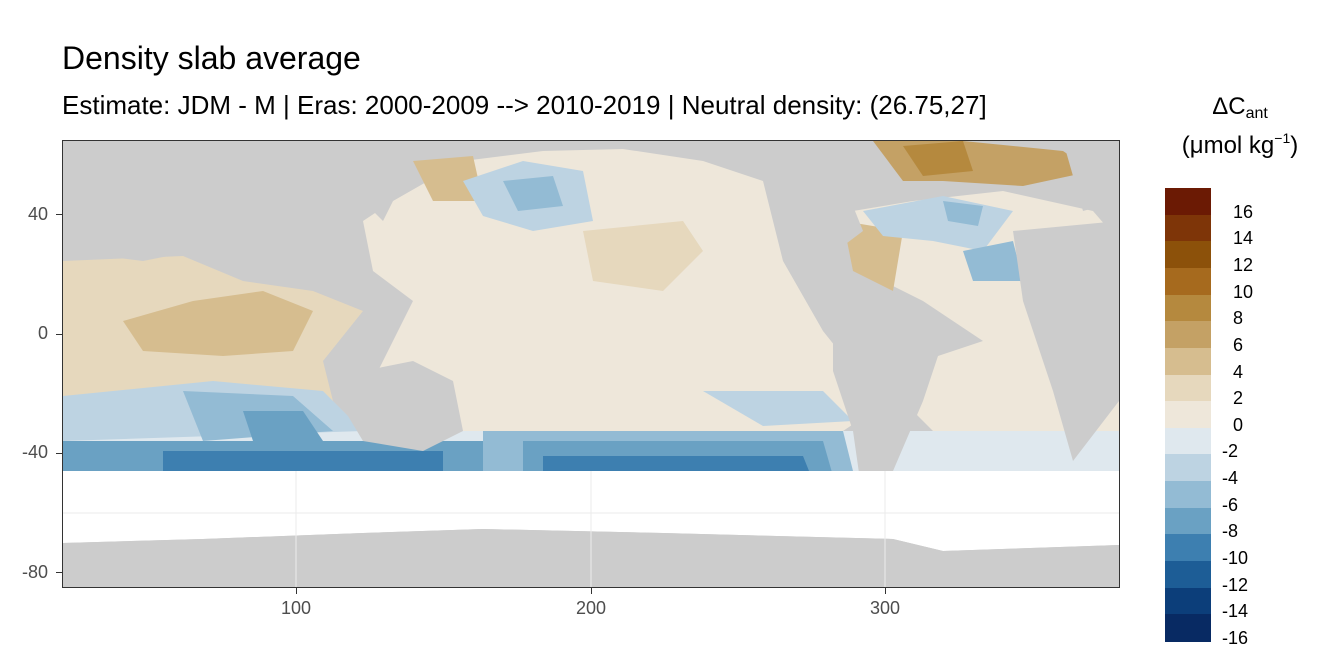 The height and width of the screenshot is (672, 1344). I want to click on graticule, so click(591, 529).